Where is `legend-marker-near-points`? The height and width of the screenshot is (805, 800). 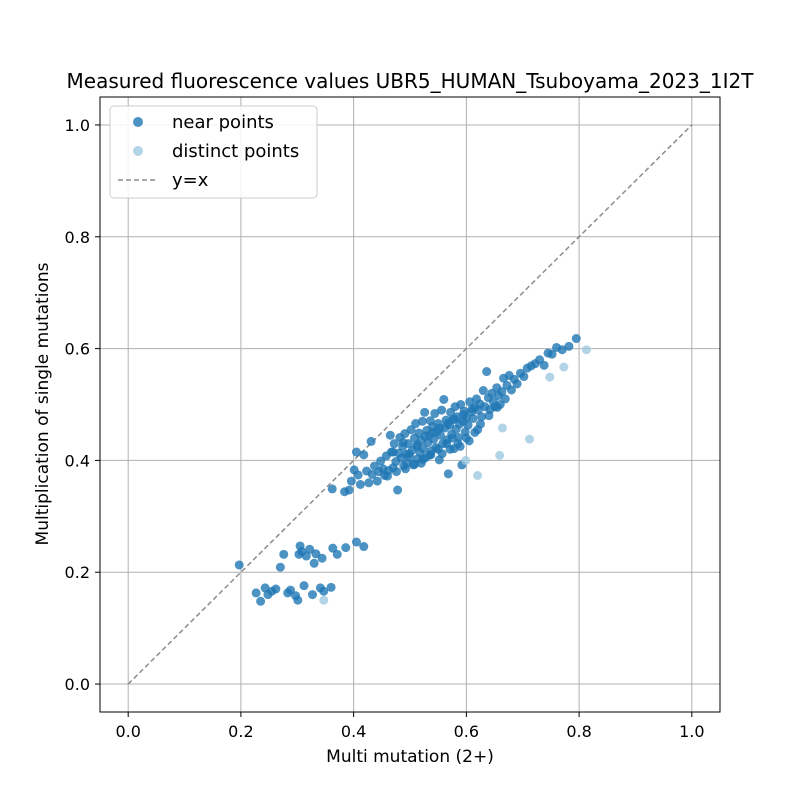
legend-marker-near-points is located at coordinates (138, 122).